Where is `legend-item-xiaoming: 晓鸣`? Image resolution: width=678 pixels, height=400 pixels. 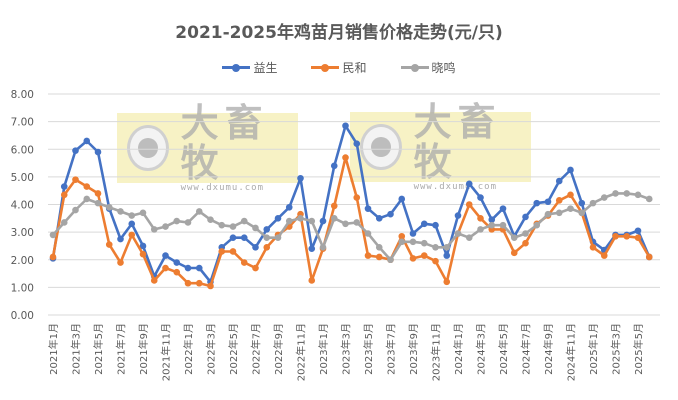
legend-item-xiaoming: 晓鸣 is located at coordinates (428, 67).